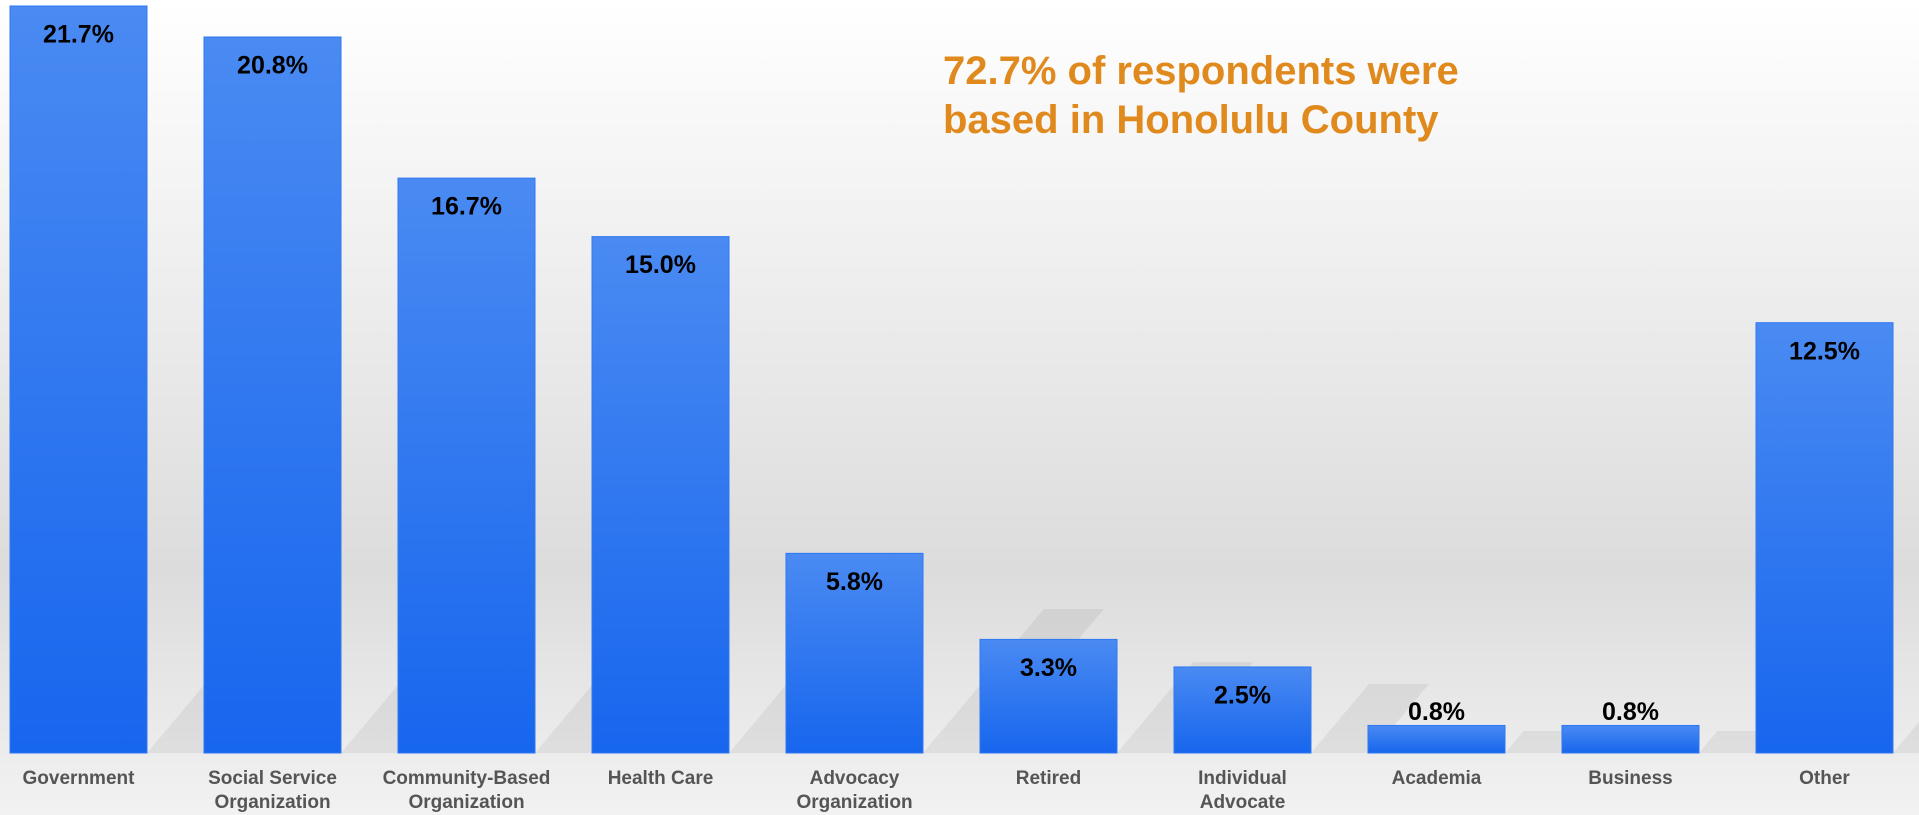 This screenshot has height=815, width=1919. What do you see at coordinates (466, 207) in the screenshot?
I see `value-label: 16.7%` at bounding box center [466, 207].